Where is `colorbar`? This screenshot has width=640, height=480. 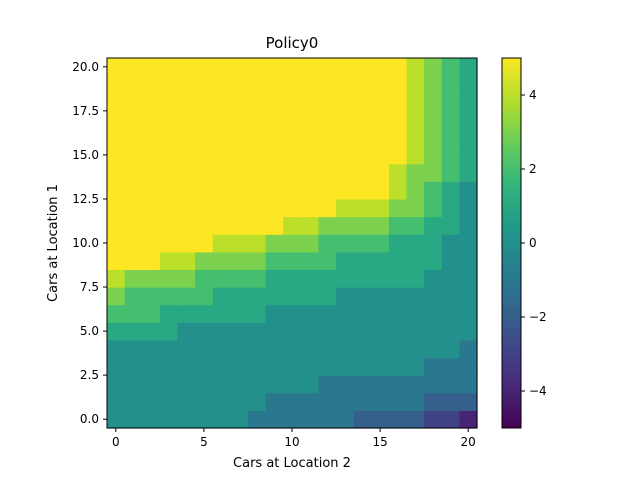
colorbar is located at coordinates (511, 243).